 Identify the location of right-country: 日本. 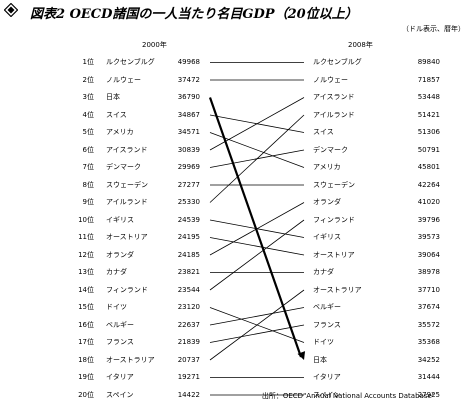
(320, 359).